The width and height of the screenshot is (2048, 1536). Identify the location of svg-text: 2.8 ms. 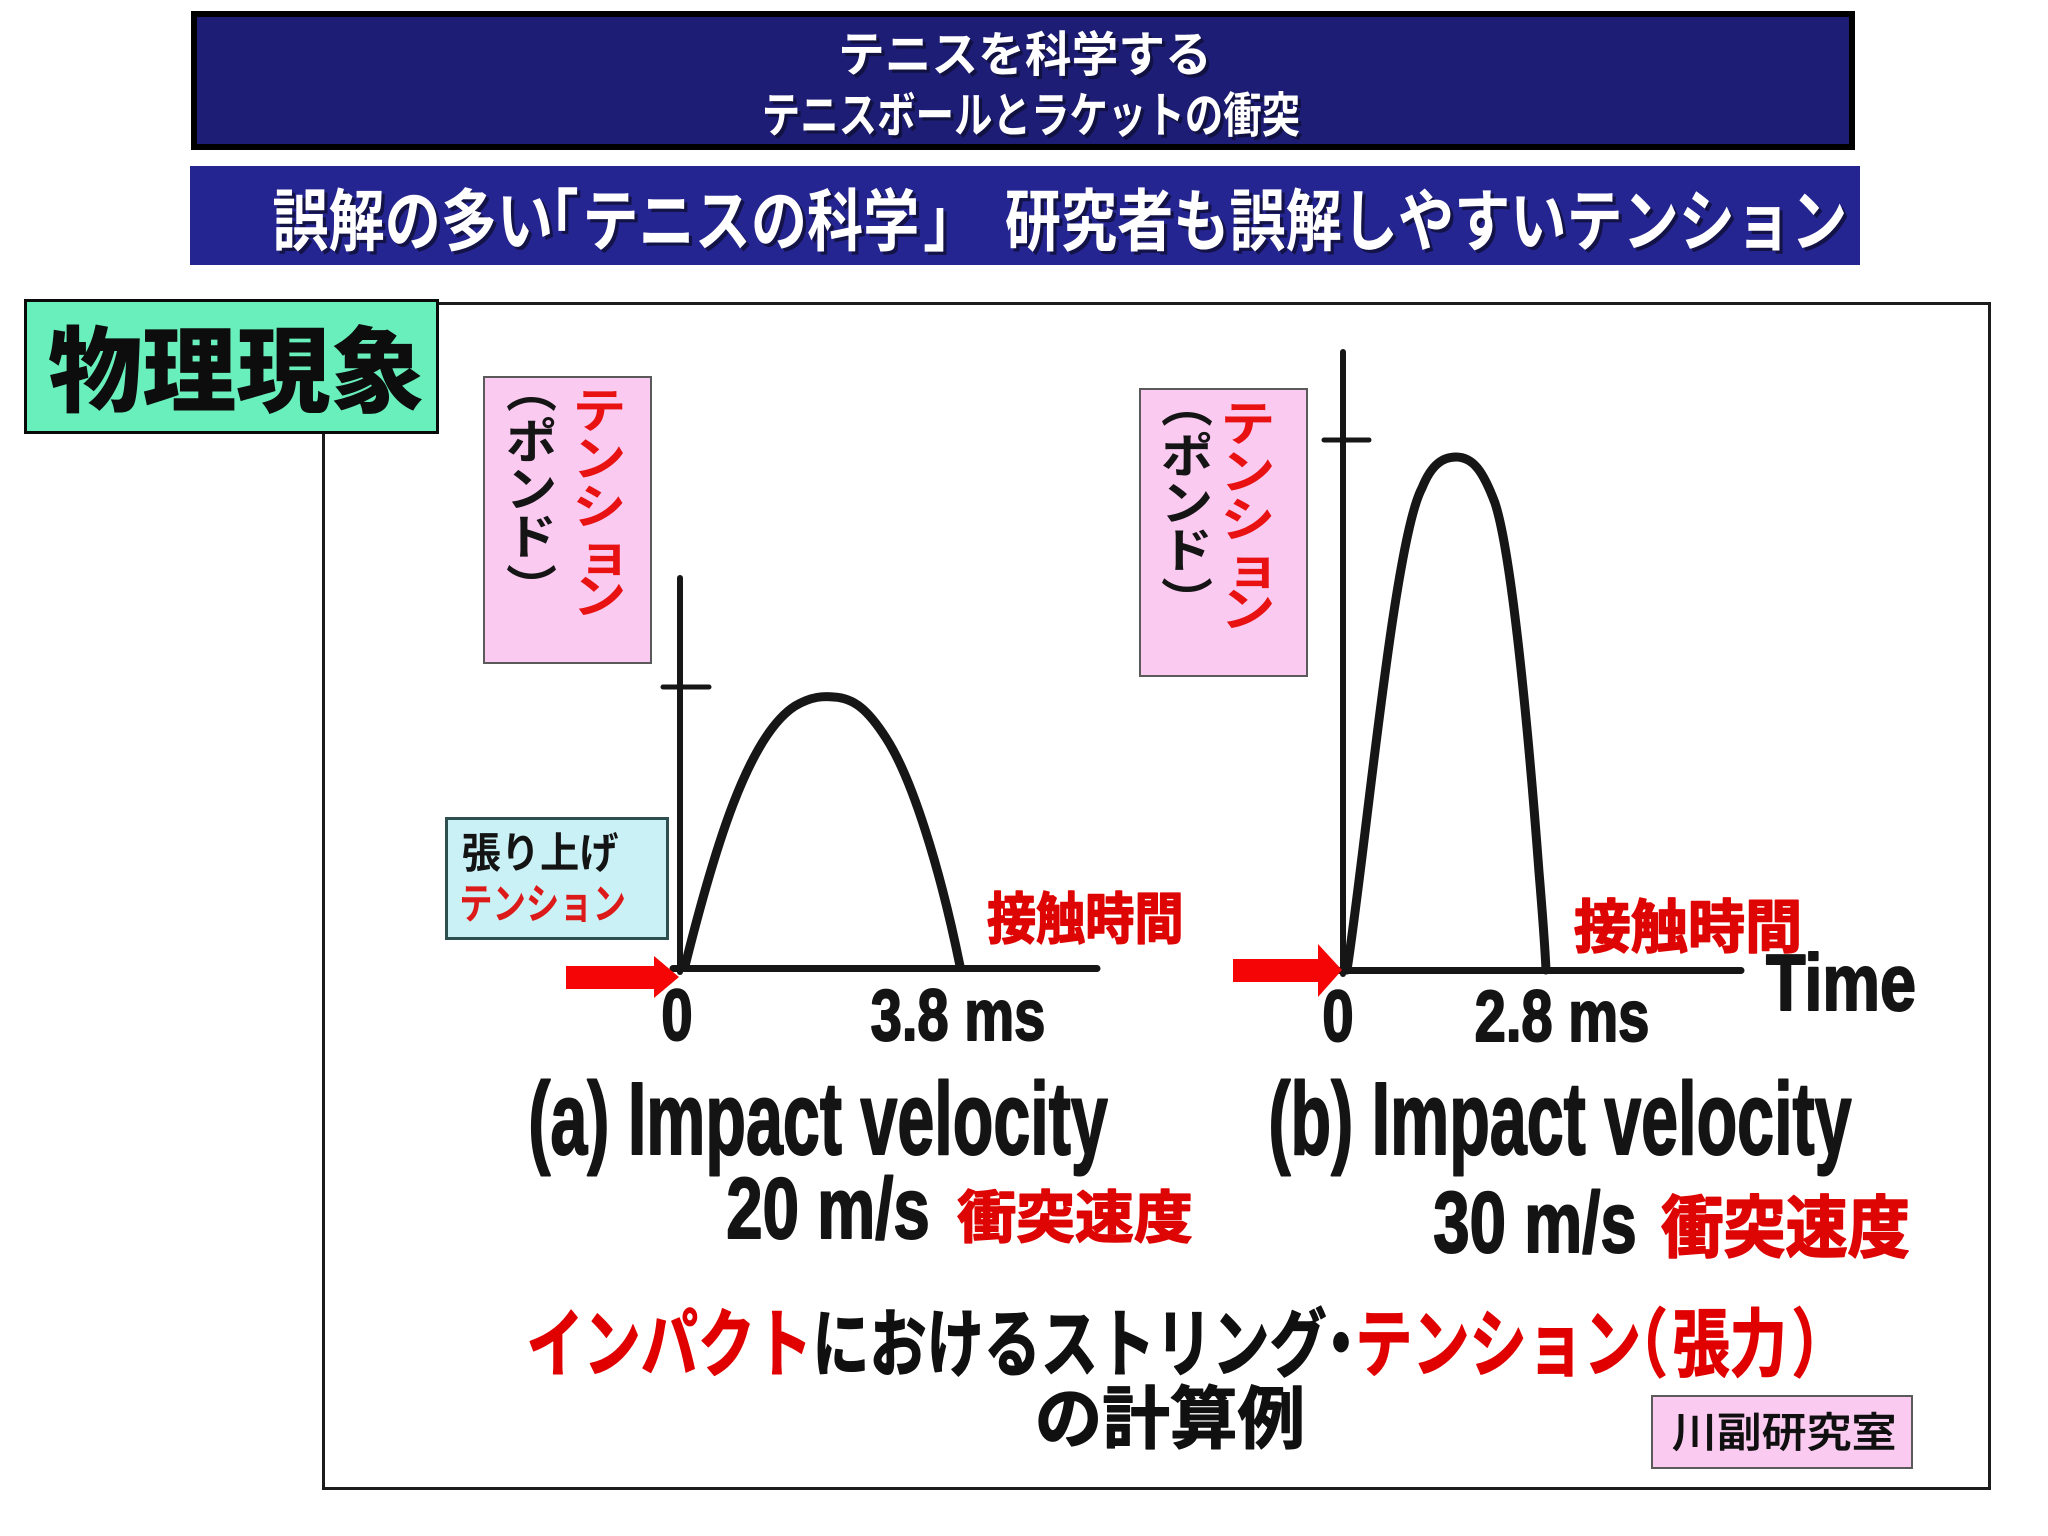
(1562, 1016).